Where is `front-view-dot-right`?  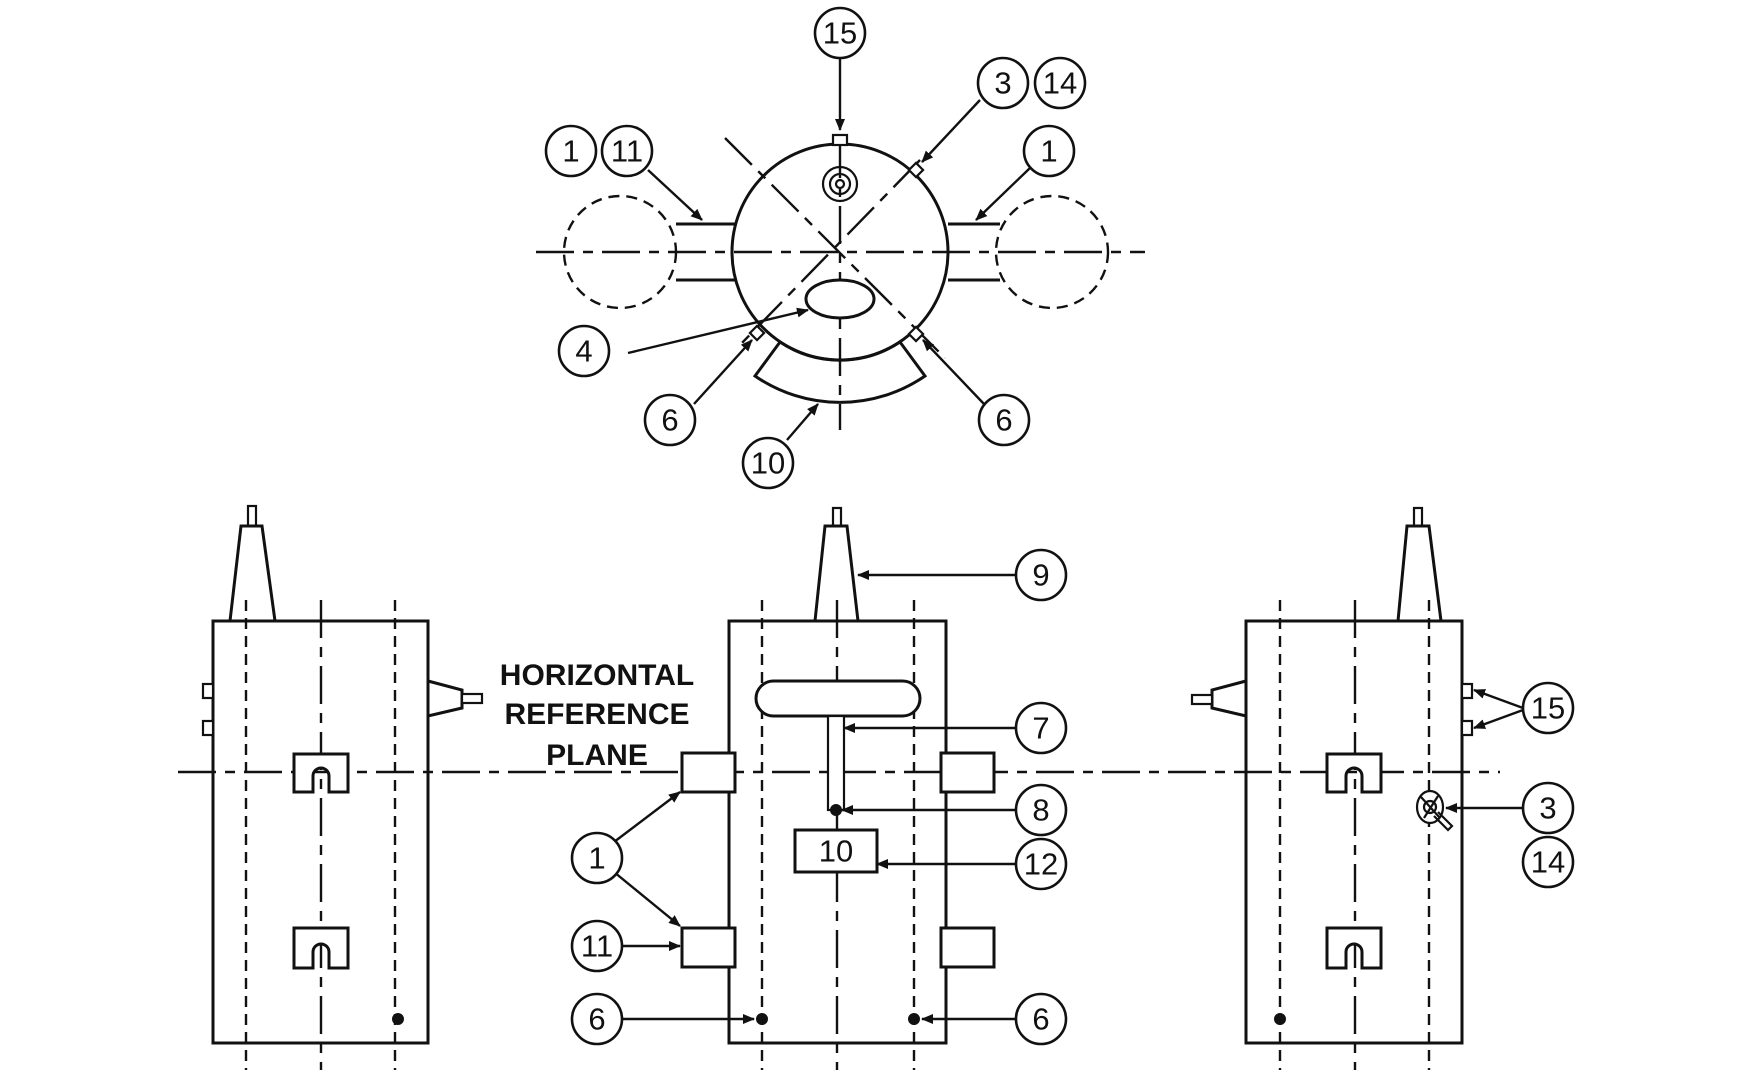
front-view-dot-right is located at coordinates (914, 1019).